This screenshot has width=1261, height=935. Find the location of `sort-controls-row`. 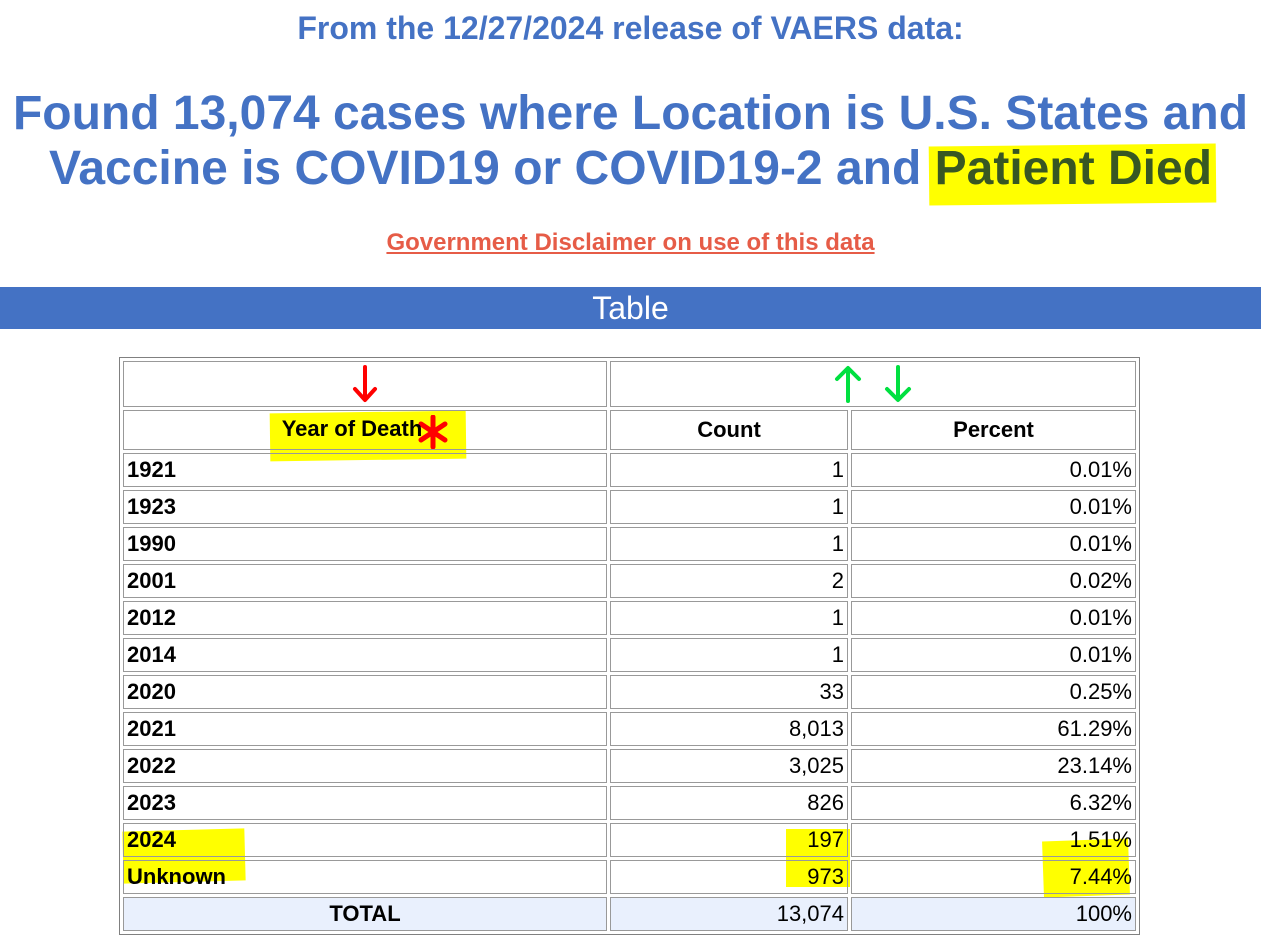

sort-controls-row is located at coordinates (629, 384).